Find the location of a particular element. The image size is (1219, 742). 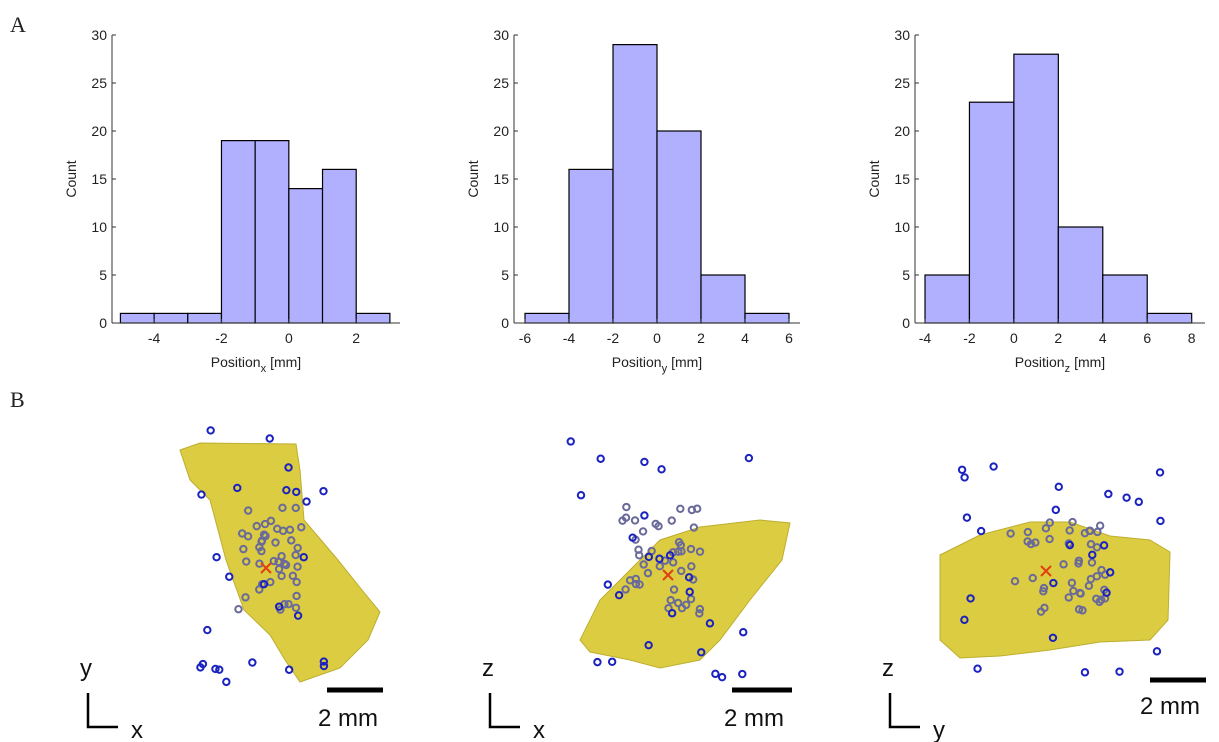

y-axis-label: Count is located at coordinates (874, 178).